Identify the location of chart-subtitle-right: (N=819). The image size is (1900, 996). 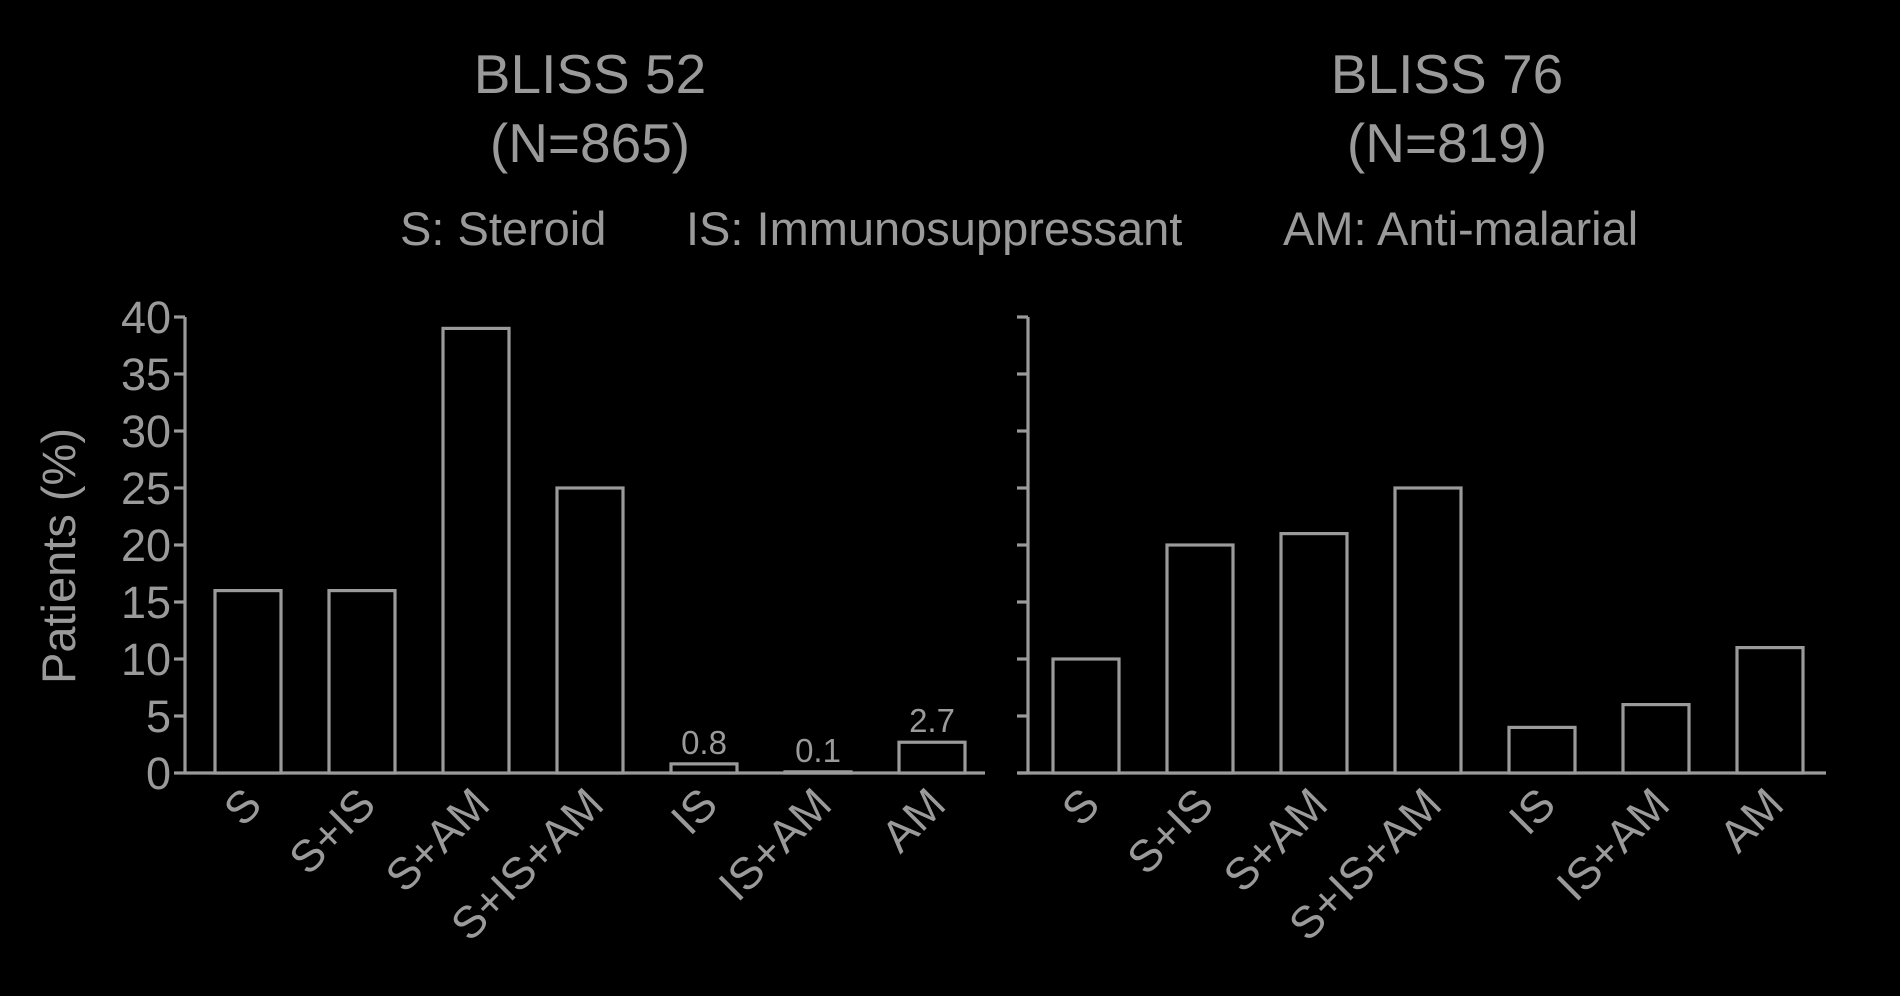
(1447, 143).